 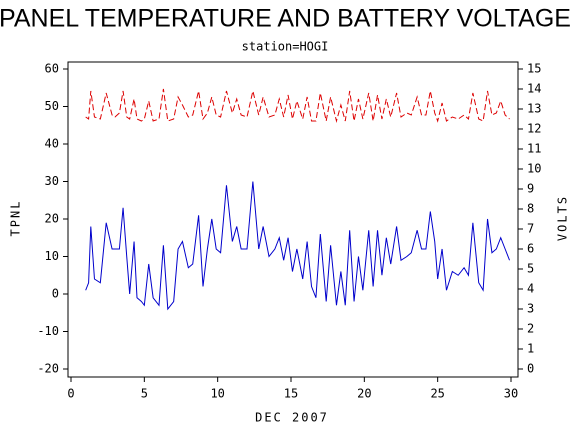 What do you see at coordinates (530, 229) in the screenshot?
I see `y2-tick-label: 7` at bounding box center [530, 229].